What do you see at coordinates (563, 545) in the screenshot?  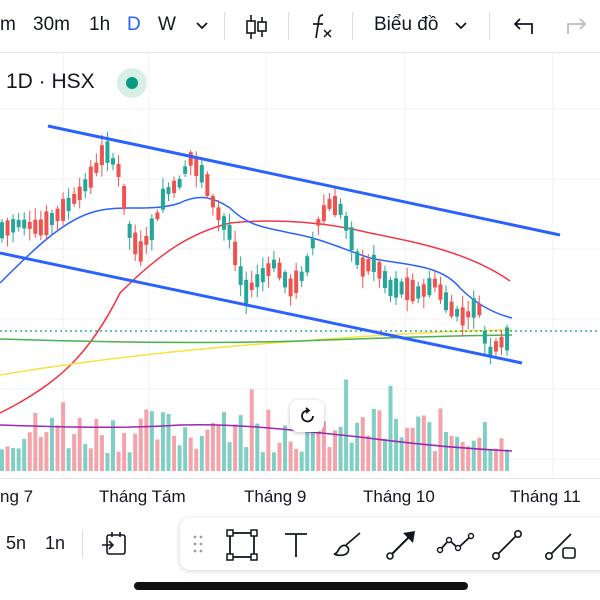 I see `ray-tool-icon` at bounding box center [563, 545].